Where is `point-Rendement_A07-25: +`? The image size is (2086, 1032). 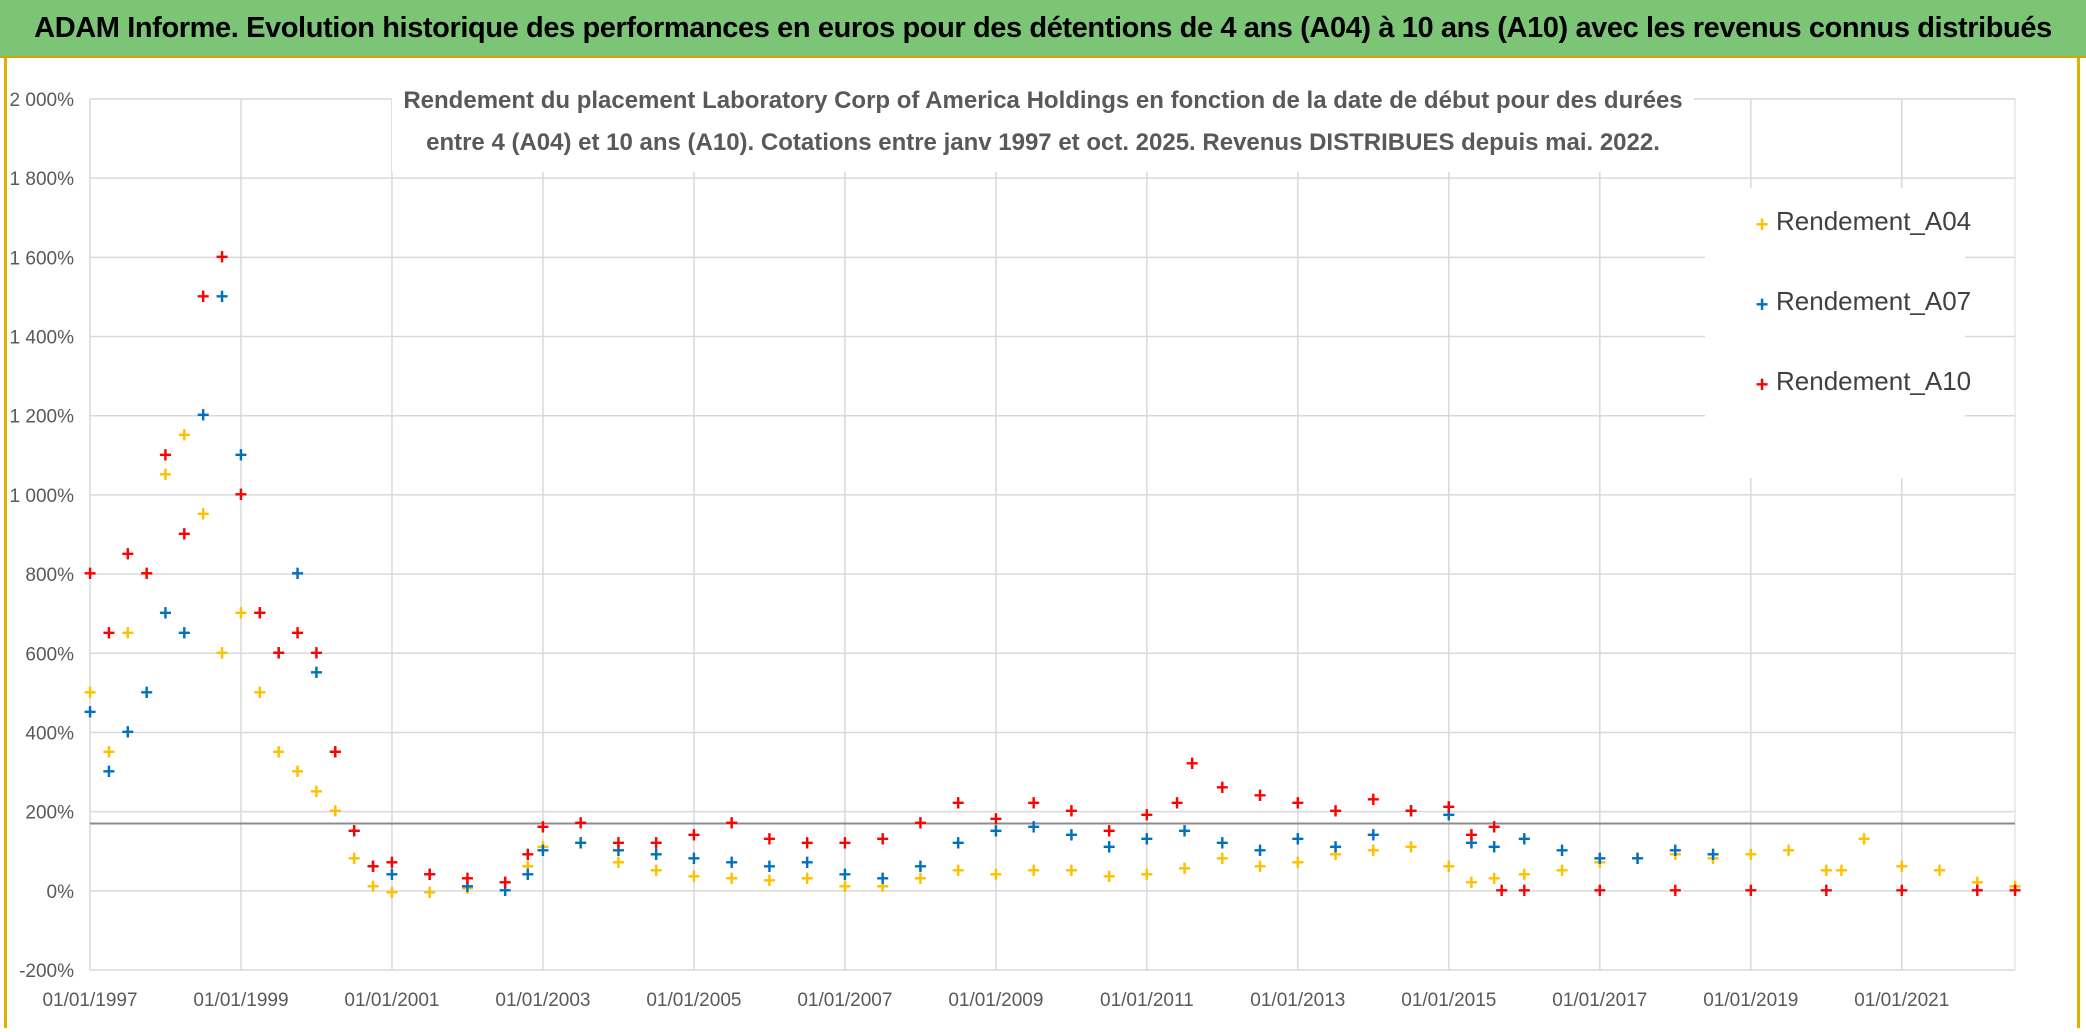
point-Rendement_A07-25: + is located at coordinates (693, 858).